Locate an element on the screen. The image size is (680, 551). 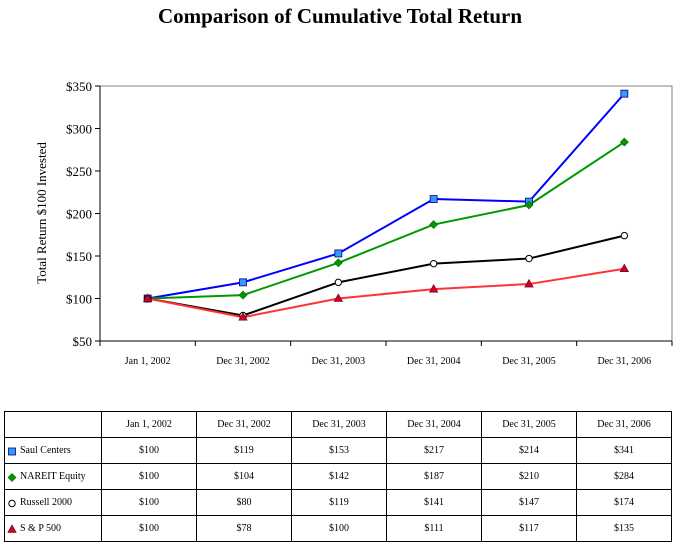
table-cell: $147 is located at coordinates (529, 502).